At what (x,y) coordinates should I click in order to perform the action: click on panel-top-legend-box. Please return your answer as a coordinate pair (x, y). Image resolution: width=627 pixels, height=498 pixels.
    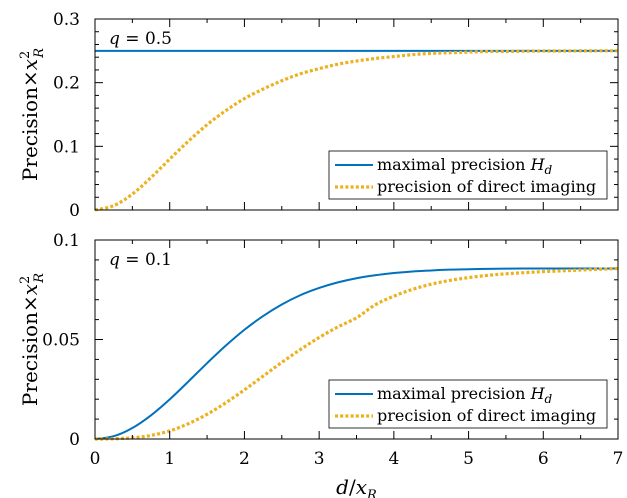
    Looking at the image, I should click on (468, 175).